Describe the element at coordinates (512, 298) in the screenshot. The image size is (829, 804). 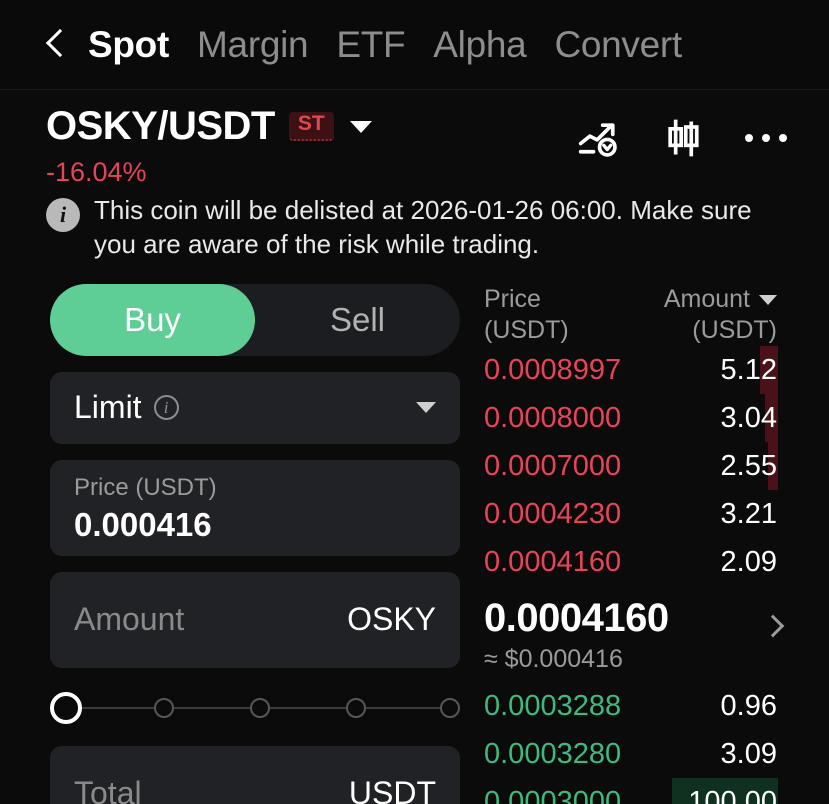
I see `price-header-label: Price` at that location.